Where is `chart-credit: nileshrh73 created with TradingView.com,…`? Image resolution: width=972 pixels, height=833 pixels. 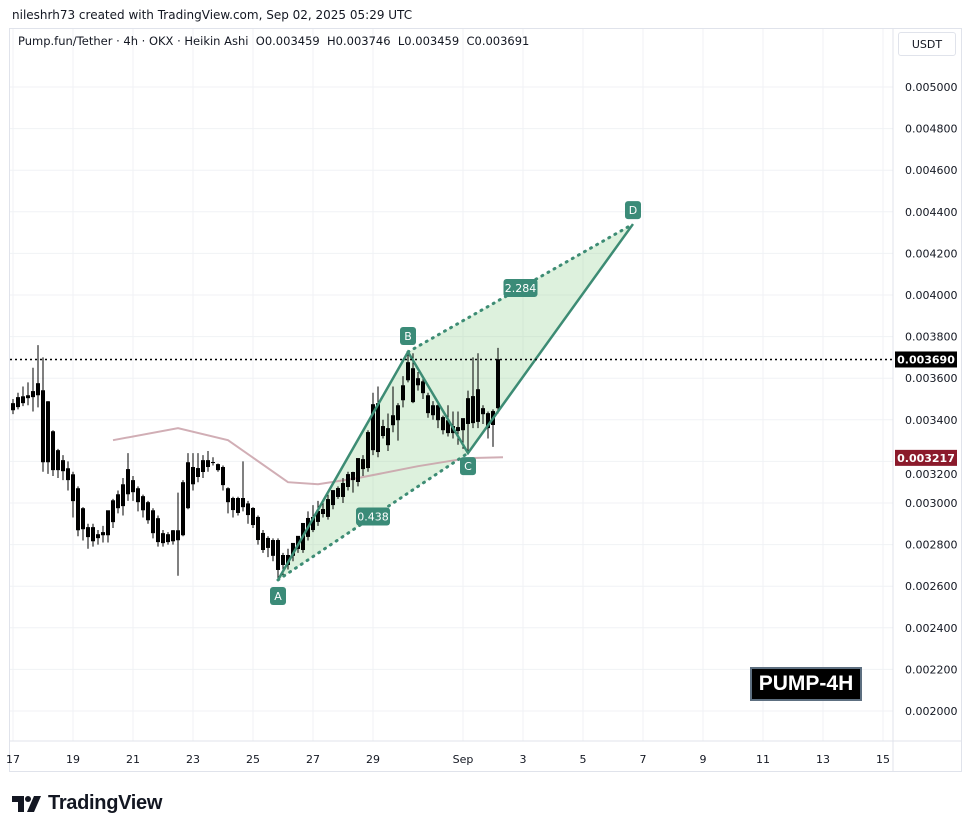
chart-credit: nileshrh73 created with TradingView.com,… is located at coordinates (212, 15).